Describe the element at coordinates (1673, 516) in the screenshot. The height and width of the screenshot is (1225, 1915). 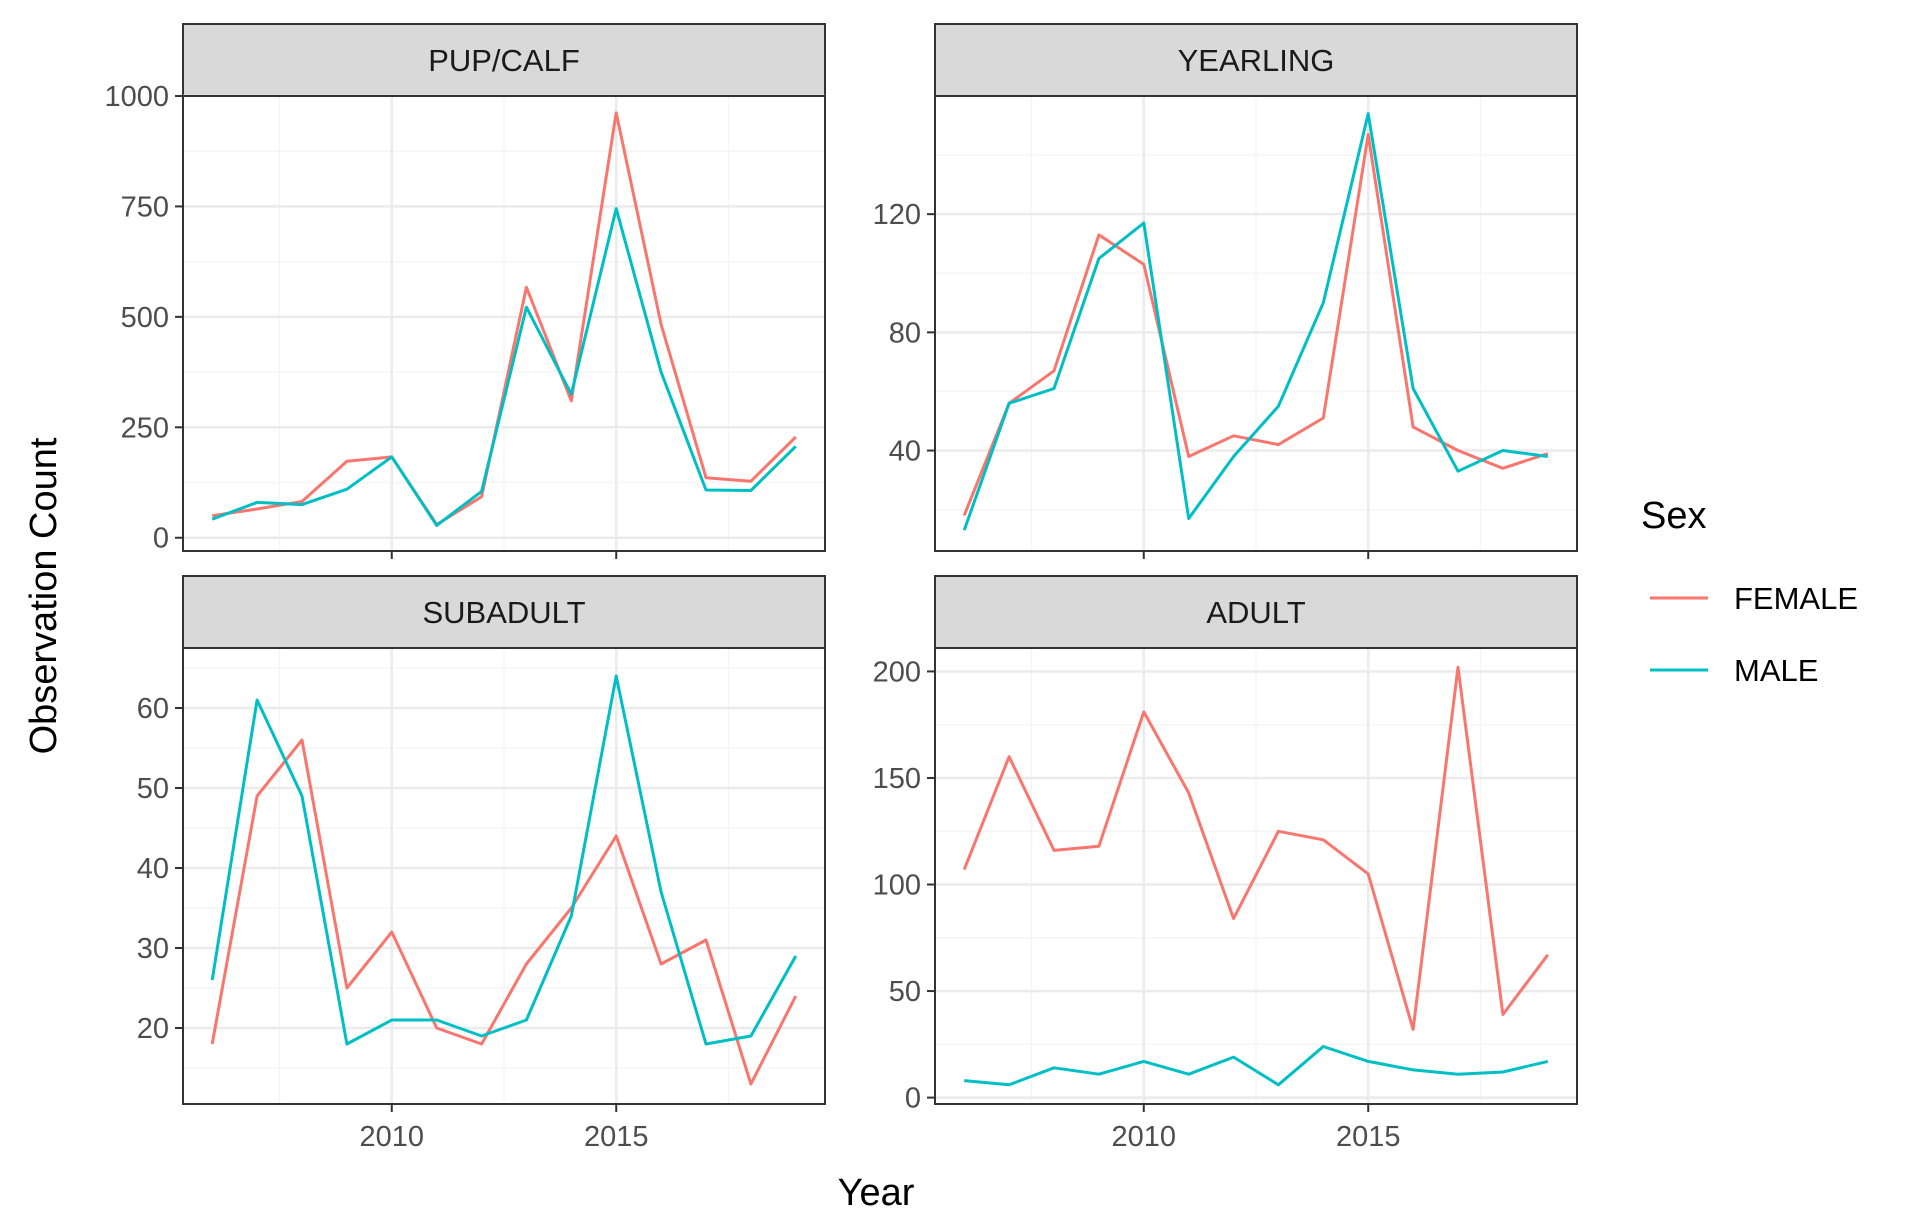
I see `legend-title: Sex` at that location.